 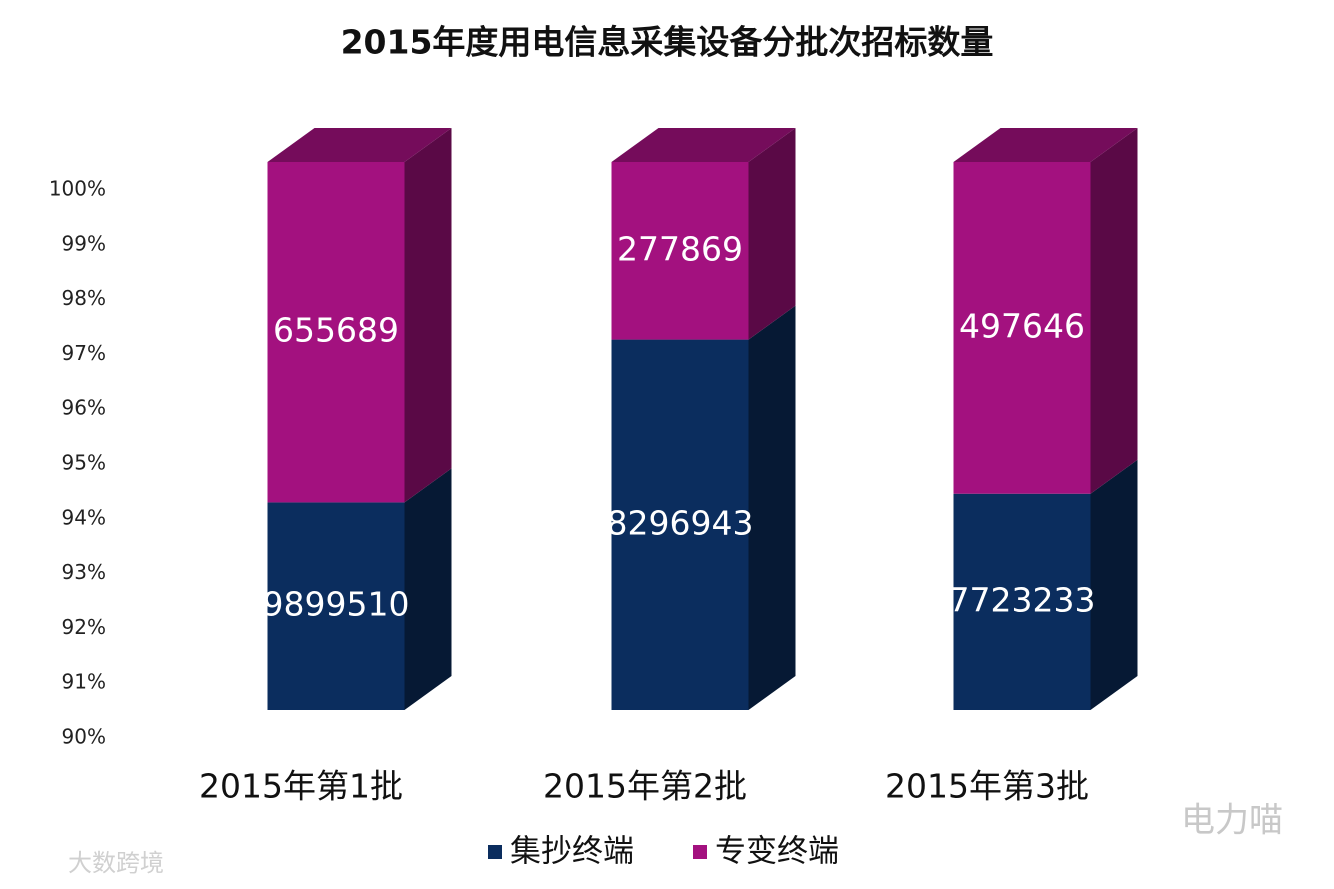 I want to click on watermark: 电力喵, so click(x=1232, y=821).